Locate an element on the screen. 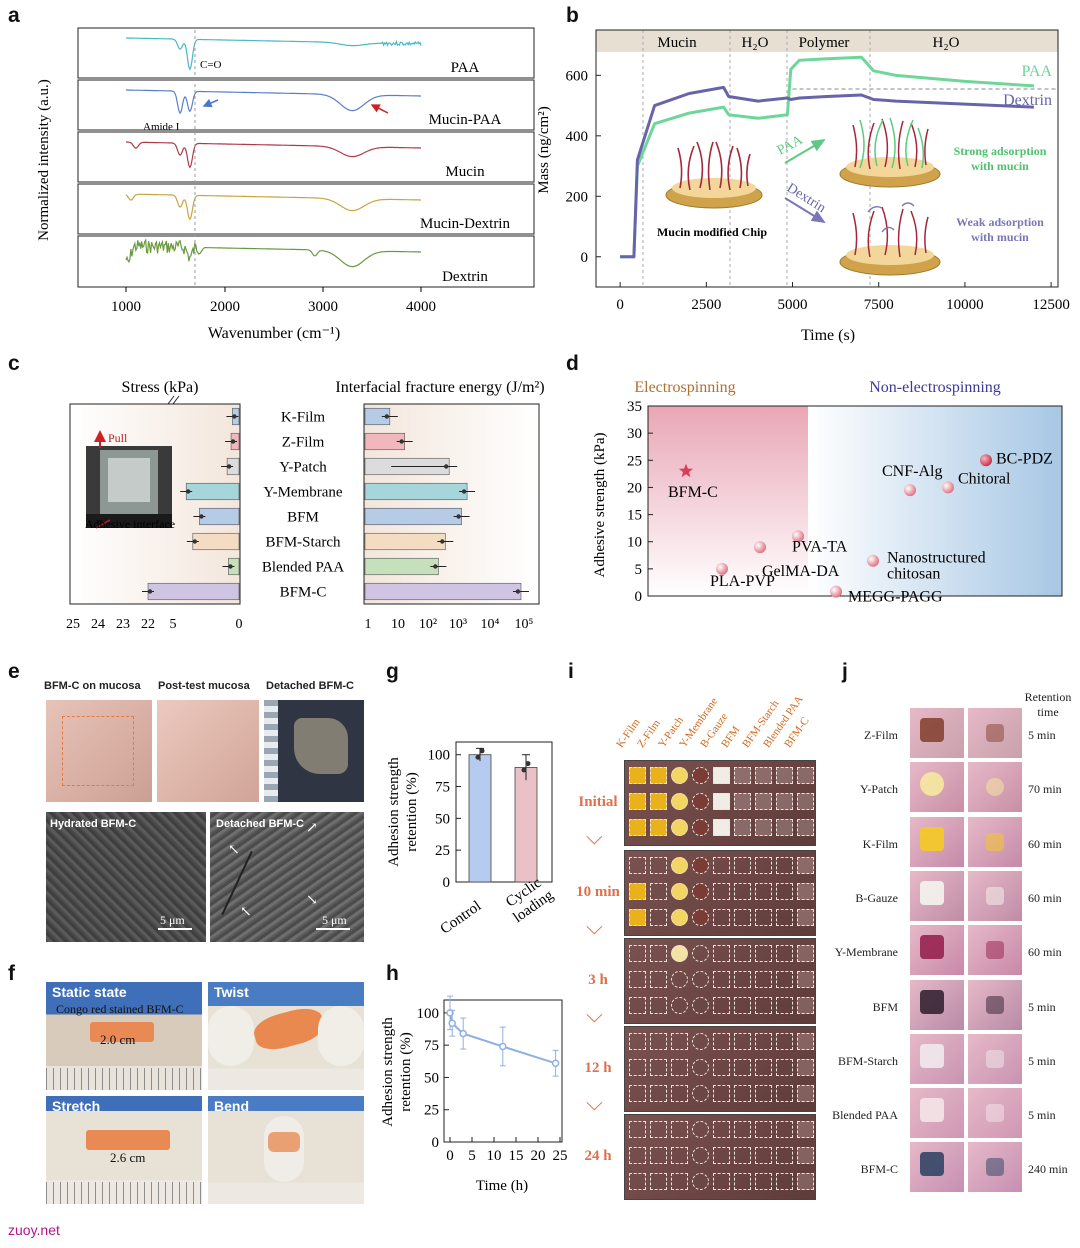 This screenshot has width=1080, height=1248. energy-title: Interfacial fracture energy (J/m²) is located at coordinates (439, 387).